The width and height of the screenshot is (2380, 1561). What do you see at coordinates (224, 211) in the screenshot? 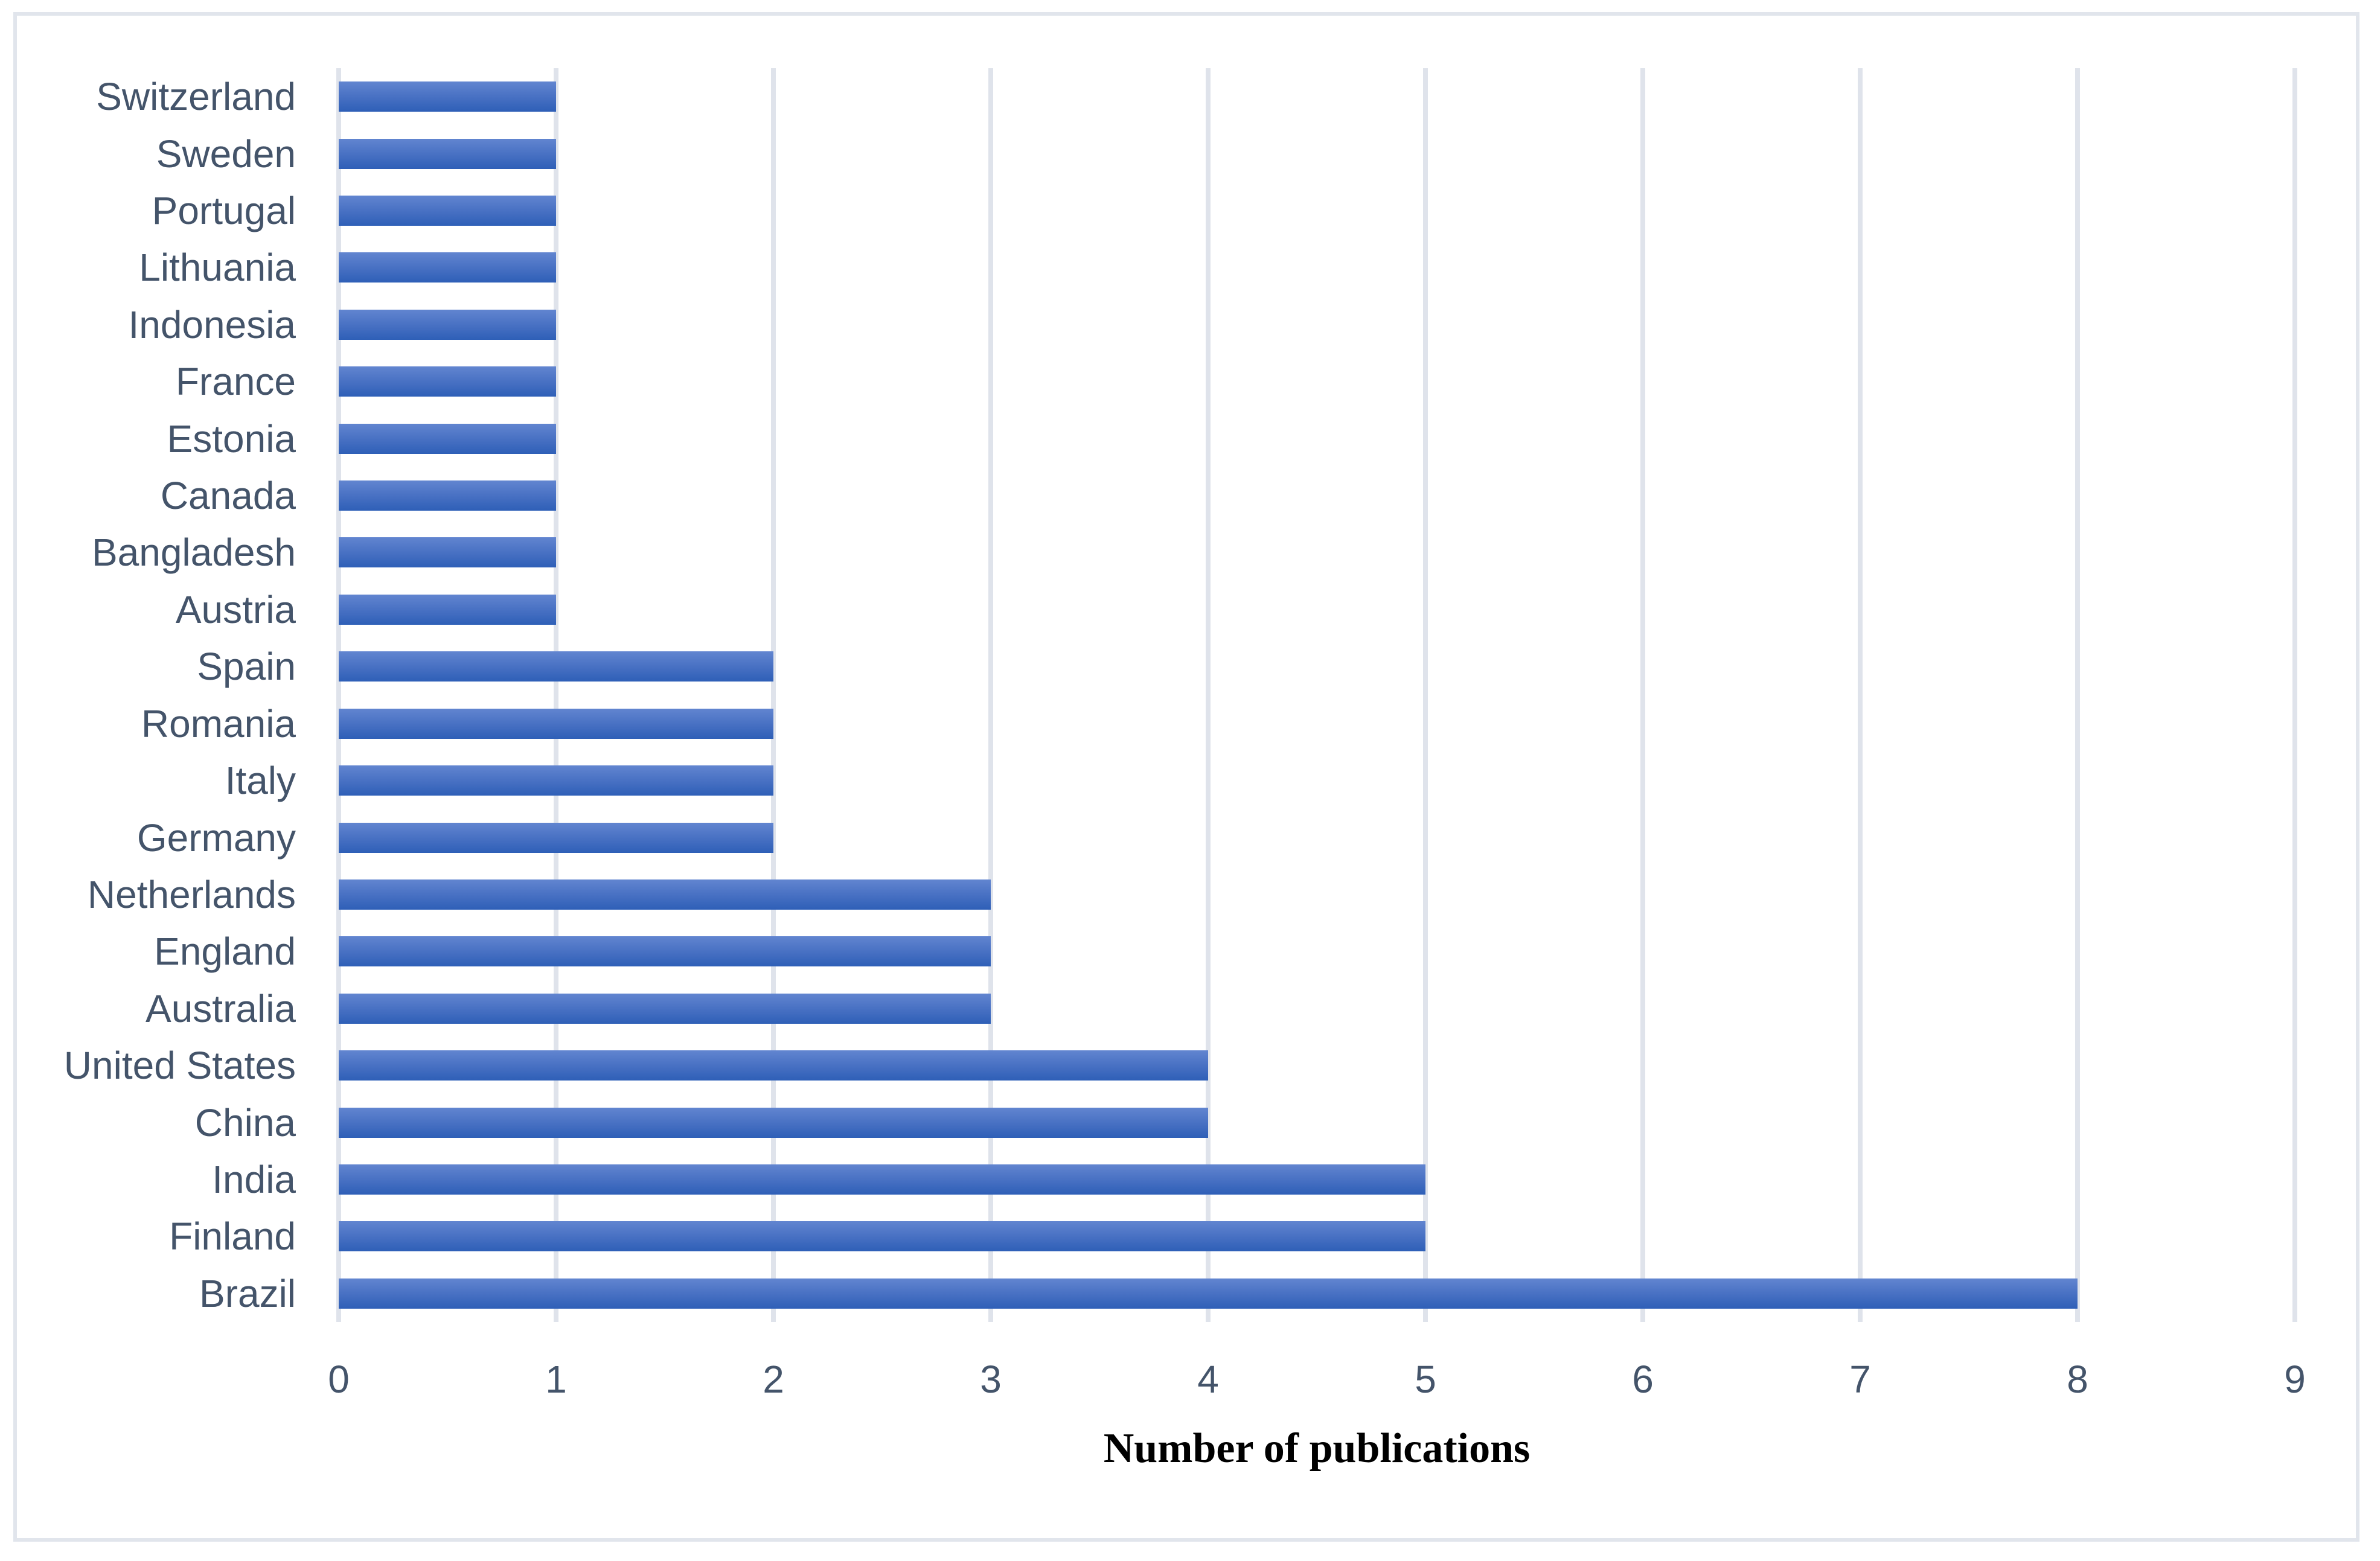
I see `category-label-portugal: Portugal` at bounding box center [224, 211].